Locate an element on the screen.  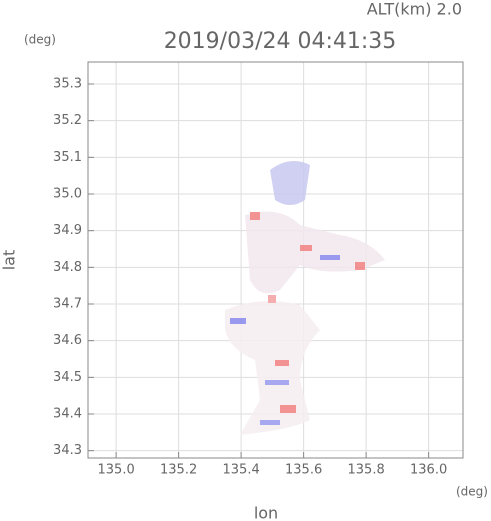
y-tick-label: 34.6 is located at coordinates (67, 340).